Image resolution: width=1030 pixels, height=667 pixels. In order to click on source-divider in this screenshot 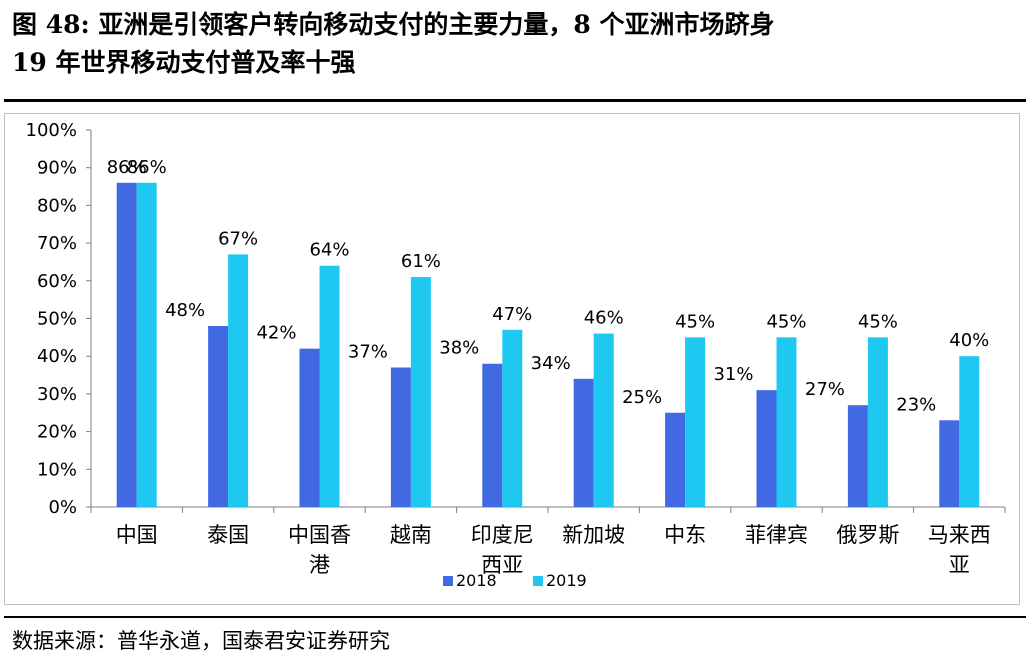, I will do `click(515, 617)`.